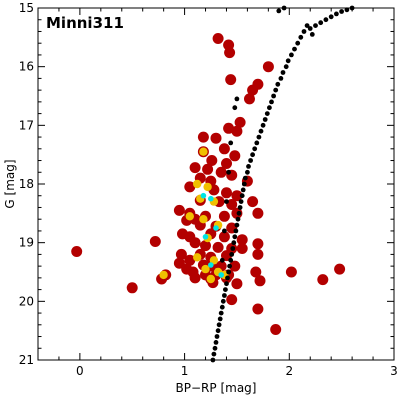 This screenshot has width=400, height=400. Describe the element at coordinates (216, 388) in the screenshot. I see `x-axis-label: BP−RP [mag]` at that location.